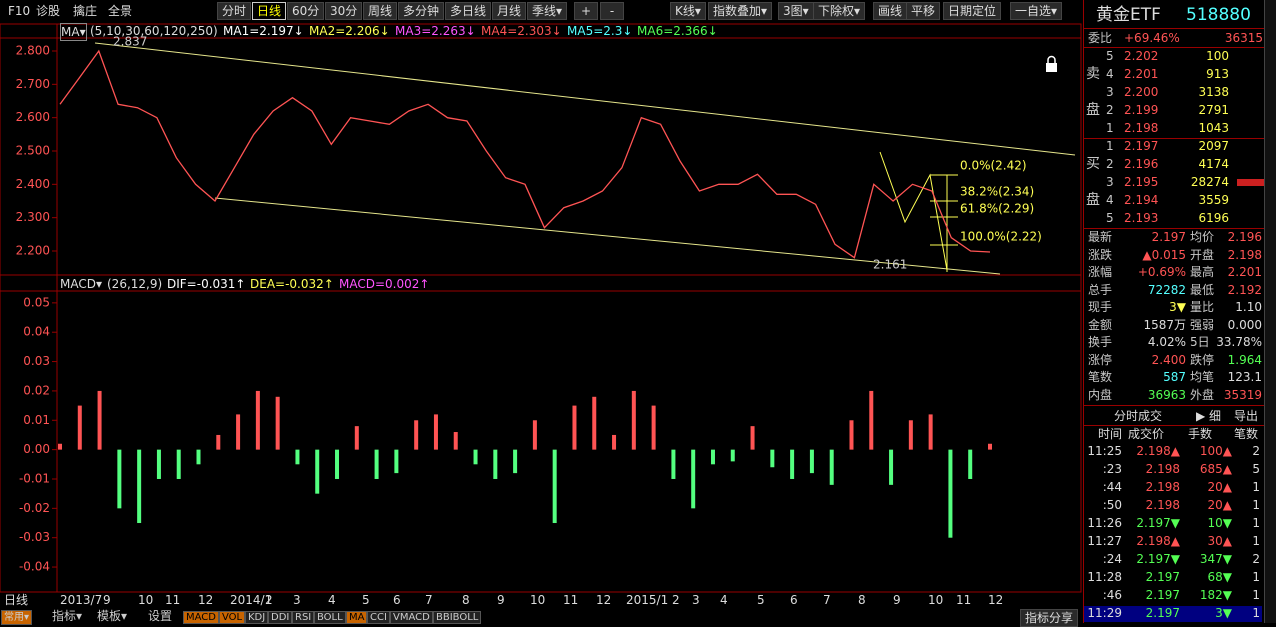 This screenshot has width=1276, height=627. I want to click on indicator-name: MA▾, so click(73, 32).